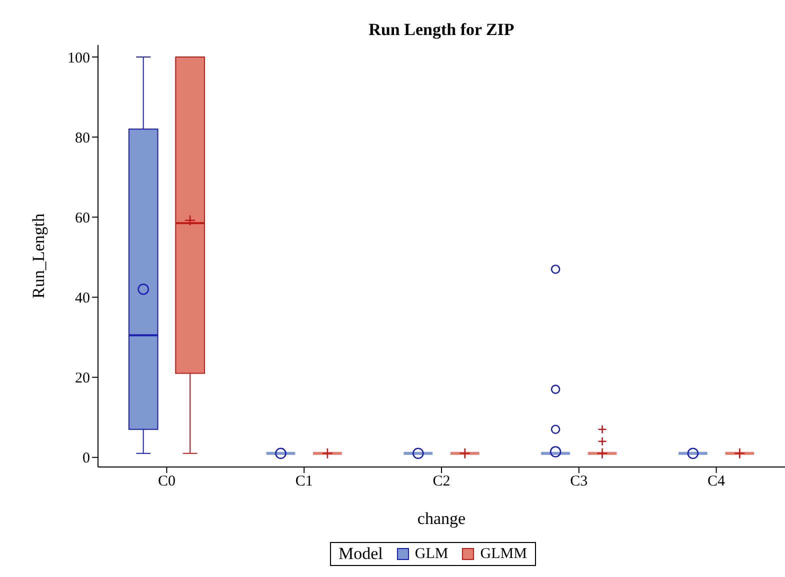 The width and height of the screenshot is (785, 577). I want to click on y-axis-title: Run_Length, so click(38, 255).